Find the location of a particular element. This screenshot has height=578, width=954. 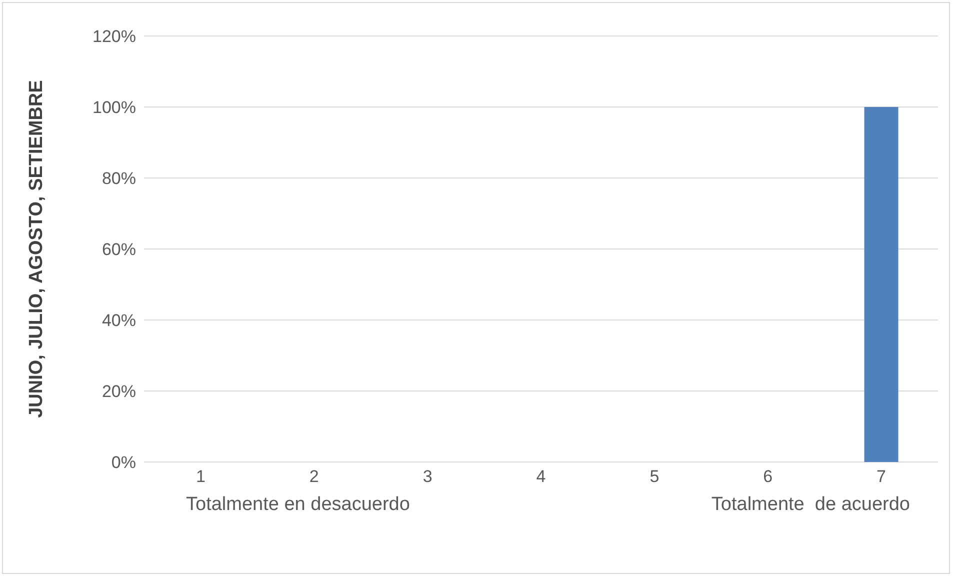

x-tick-label: 5 is located at coordinates (655, 476).